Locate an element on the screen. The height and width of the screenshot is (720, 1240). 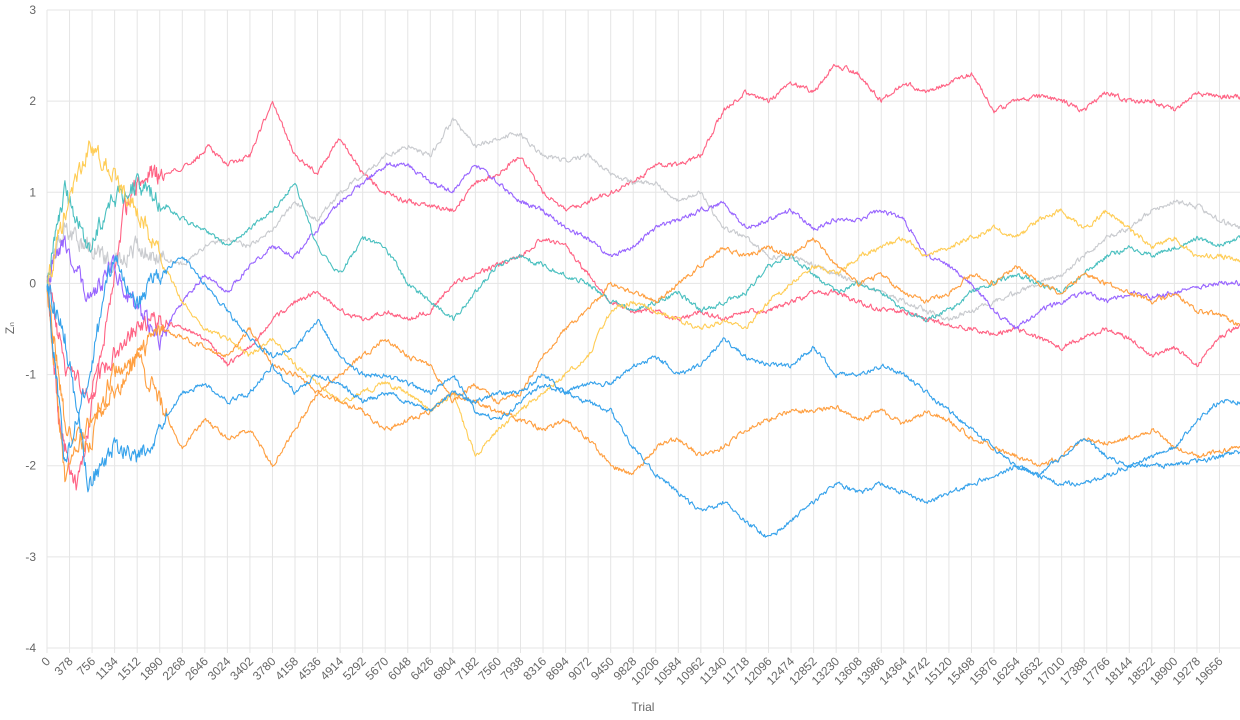
y-axis-title: Zₙ is located at coordinates (10, 328).